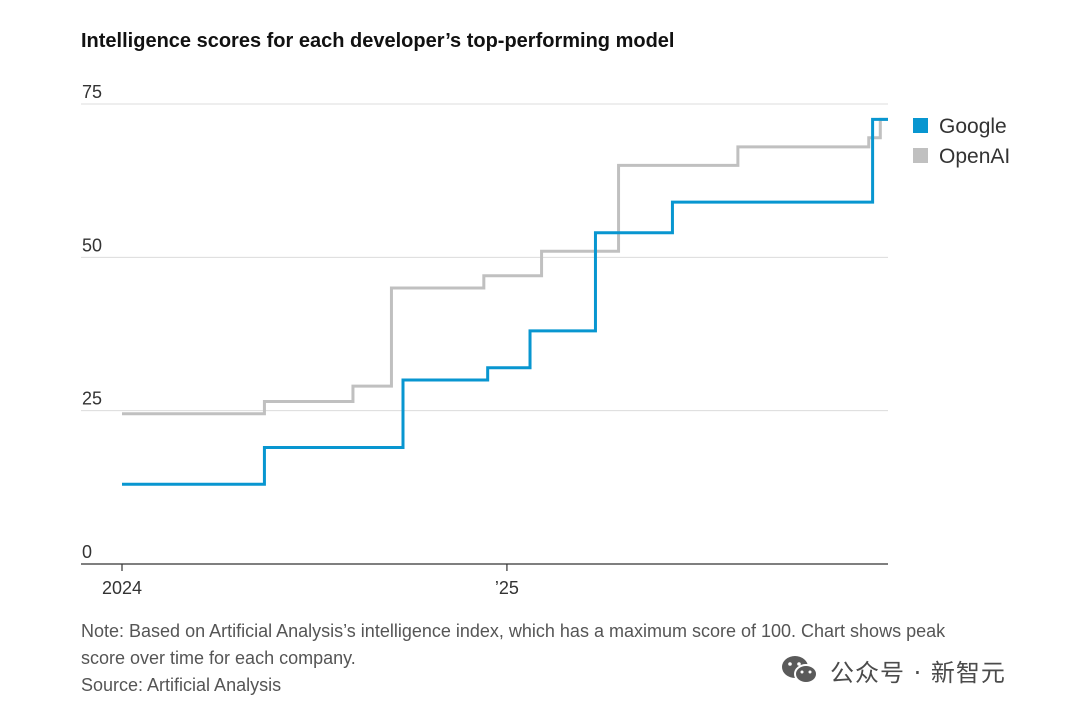 The width and height of the screenshot is (1080, 714). What do you see at coordinates (218, 658) in the screenshot?
I see `note-line-2: score over time for each company.` at bounding box center [218, 658].